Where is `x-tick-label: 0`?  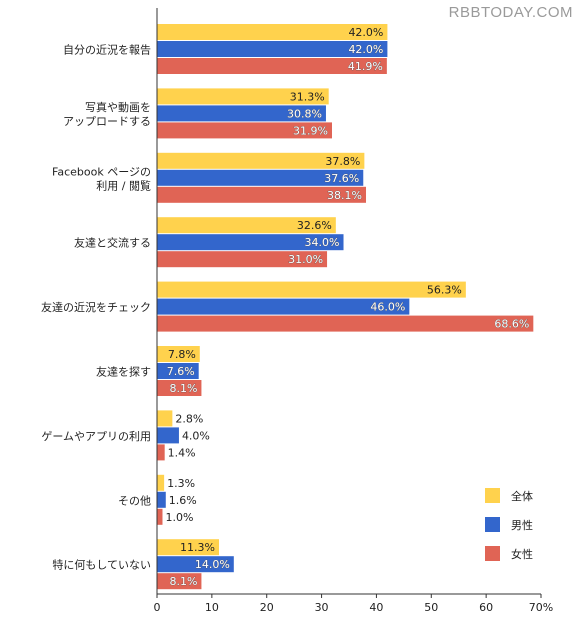 x-tick-label: 0 is located at coordinates (157, 607).